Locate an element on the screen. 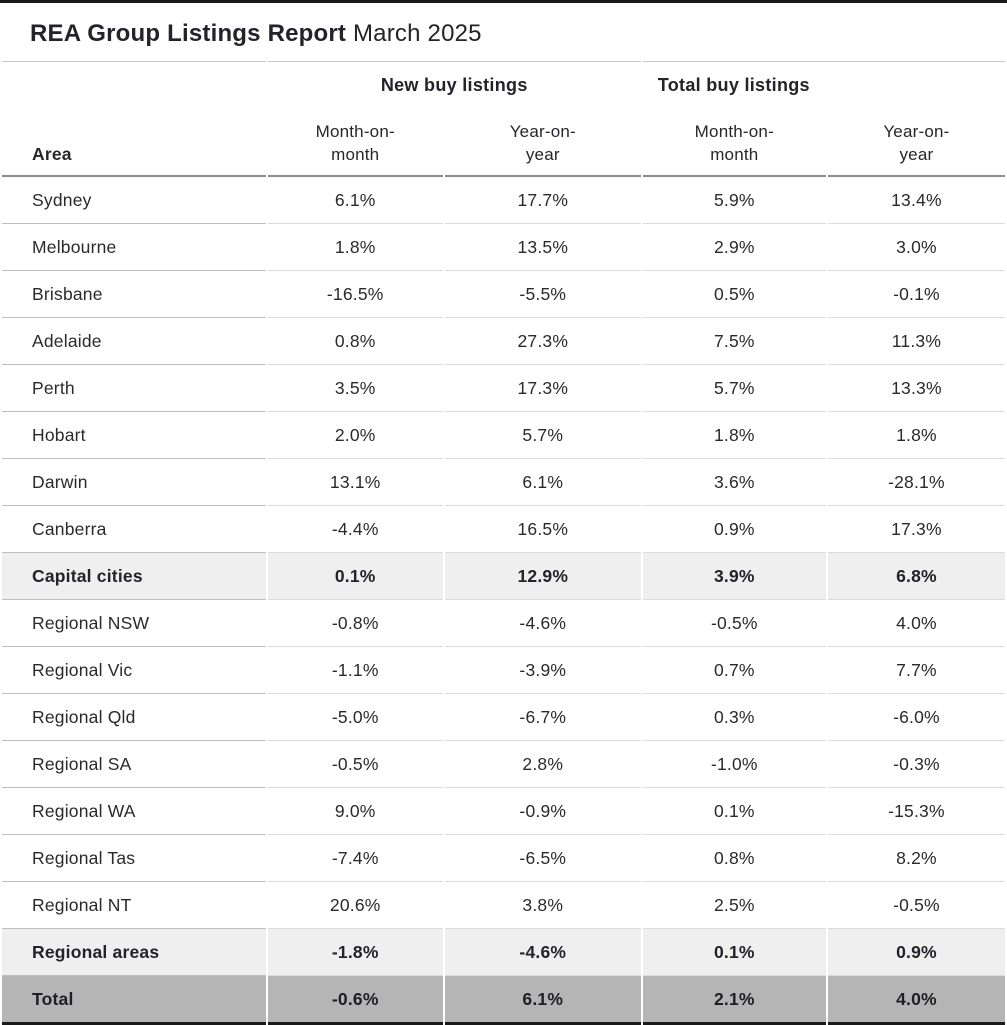 The height and width of the screenshot is (1025, 1007). value-cell: 13.4% is located at coordinates (916, 200).